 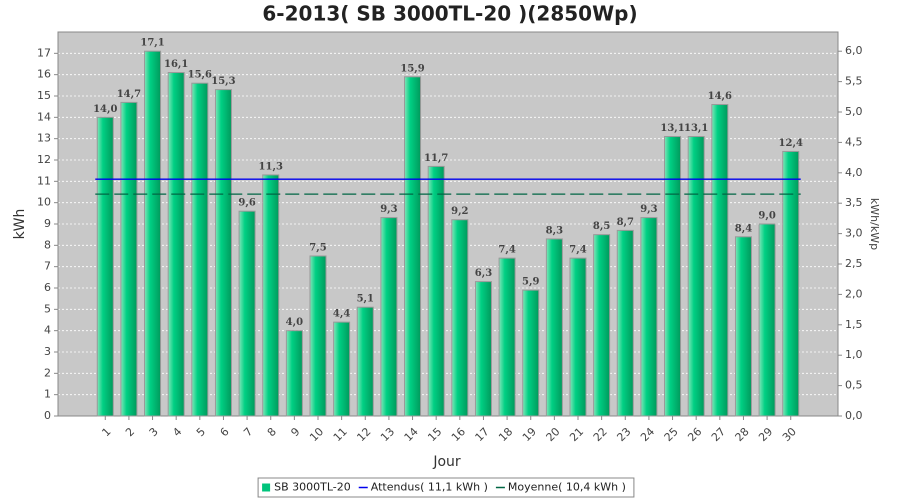 I want to click on y2-tick-label: 3,0, so click(x=854, y=233).